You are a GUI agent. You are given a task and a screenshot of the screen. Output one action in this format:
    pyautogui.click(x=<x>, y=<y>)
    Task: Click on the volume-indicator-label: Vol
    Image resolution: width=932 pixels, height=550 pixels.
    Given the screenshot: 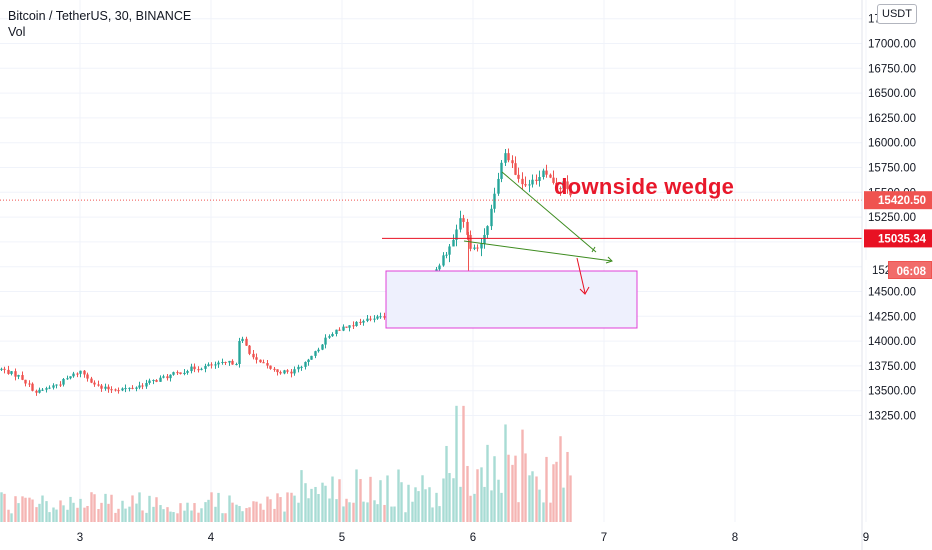 What is the action you would take?
    pyautogui.click(x=17, y=32)
    